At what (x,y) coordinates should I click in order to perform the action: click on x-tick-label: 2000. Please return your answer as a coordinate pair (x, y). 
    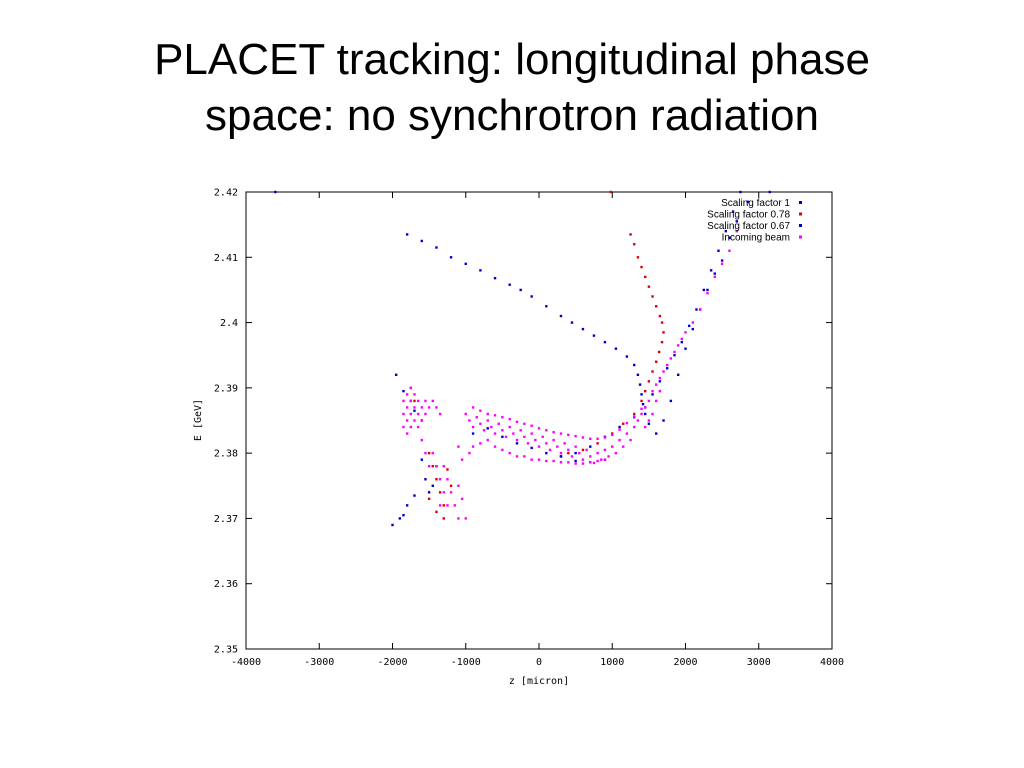
    Looking at the image, I should click on (685, 662).